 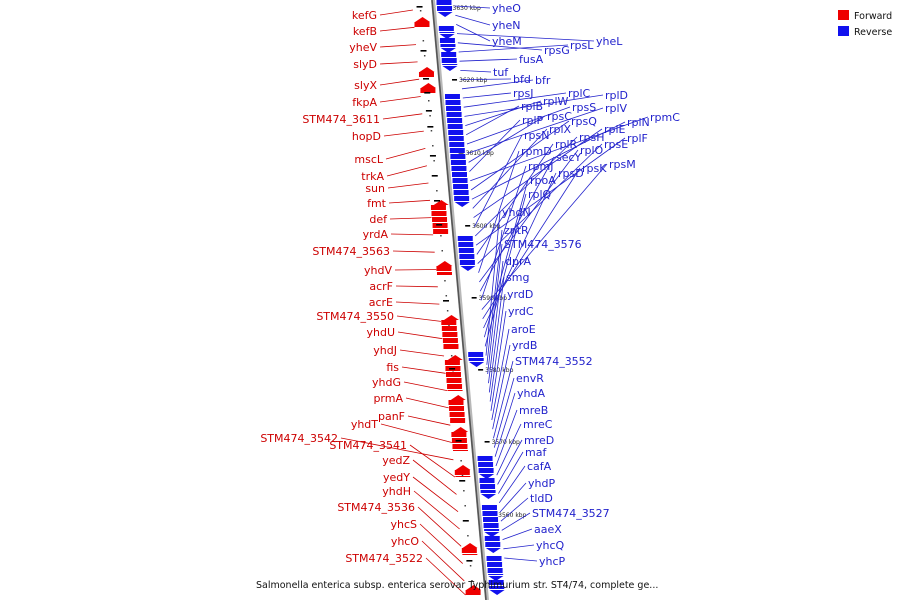 I want to click on forward-gene-label: STM474_3536, so click(x=376, y=507).